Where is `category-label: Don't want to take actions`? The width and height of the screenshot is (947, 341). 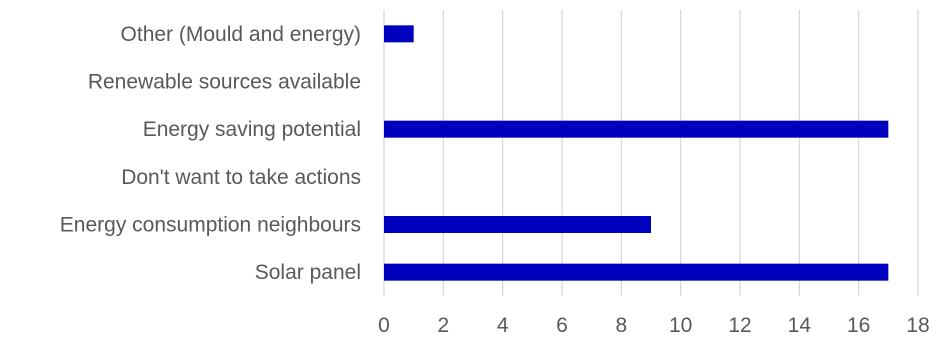 category-label: Don't want to take actions is located at coordinates (241, 177).